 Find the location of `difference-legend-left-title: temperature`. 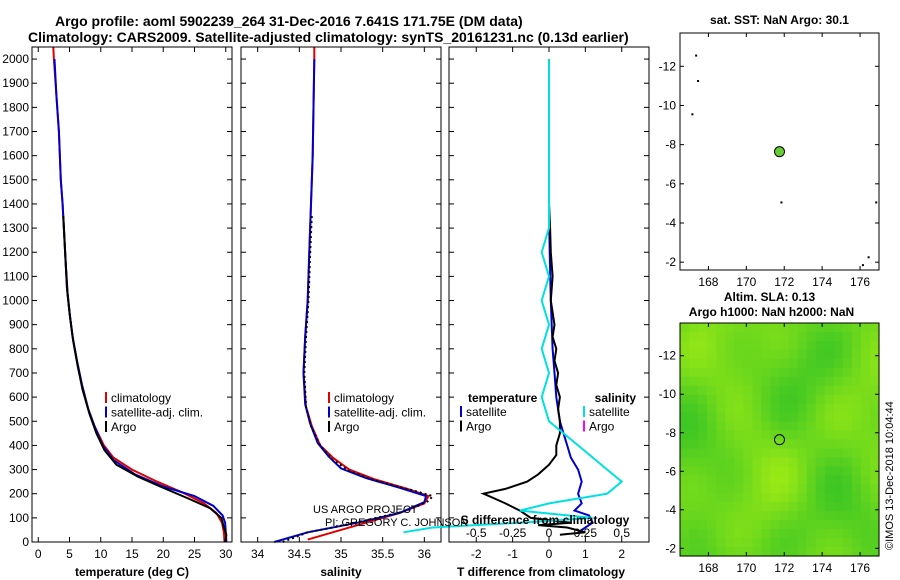

difference-legend-left-title: temperature is located at coordinates (503, 398).